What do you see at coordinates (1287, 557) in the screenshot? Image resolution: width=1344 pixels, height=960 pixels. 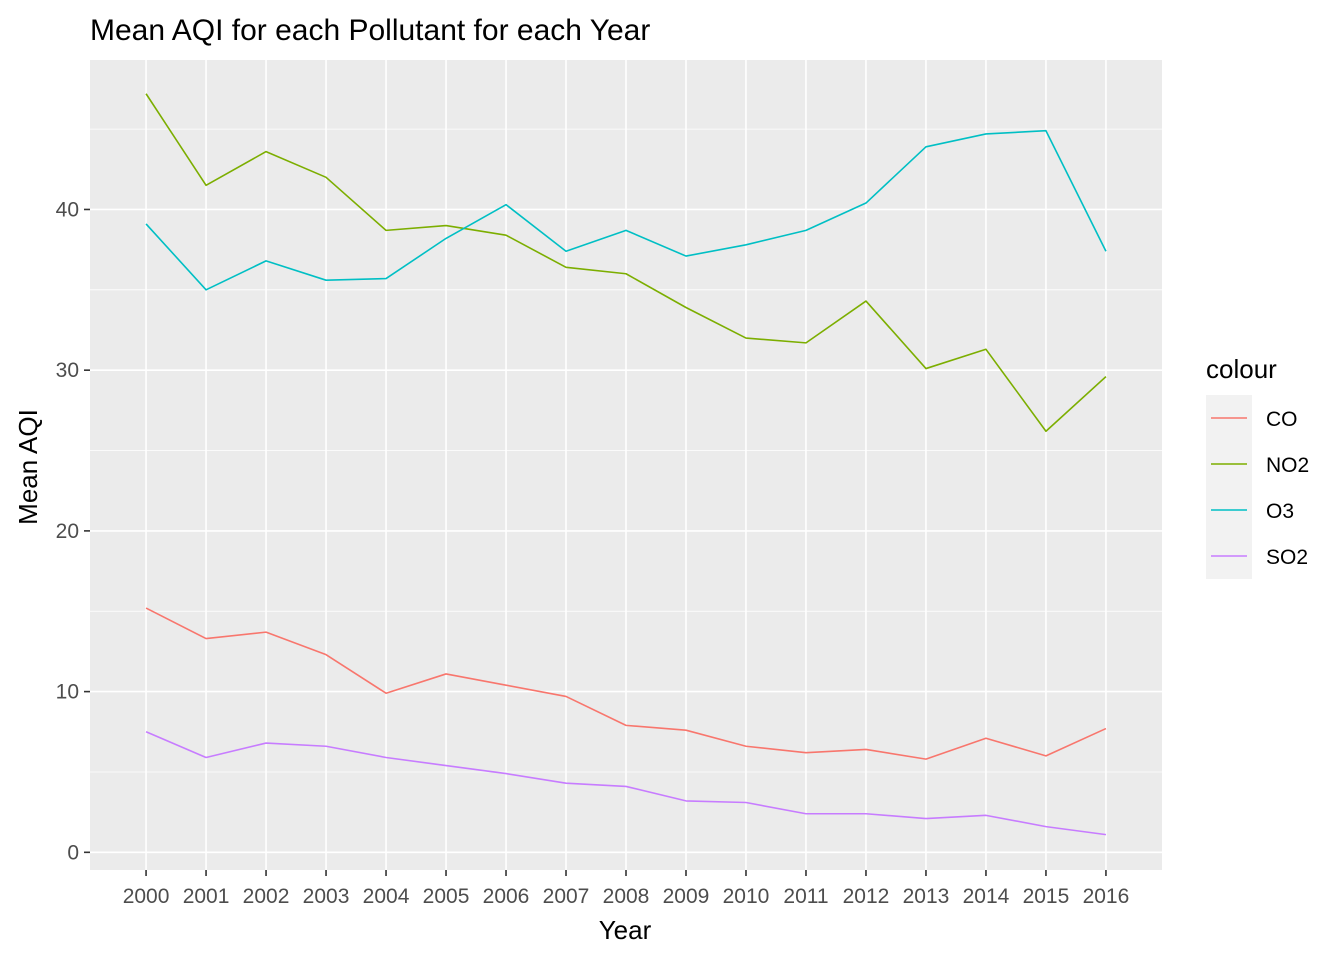 I see `legend-label: SO2` at bounding box center [1287, 557].